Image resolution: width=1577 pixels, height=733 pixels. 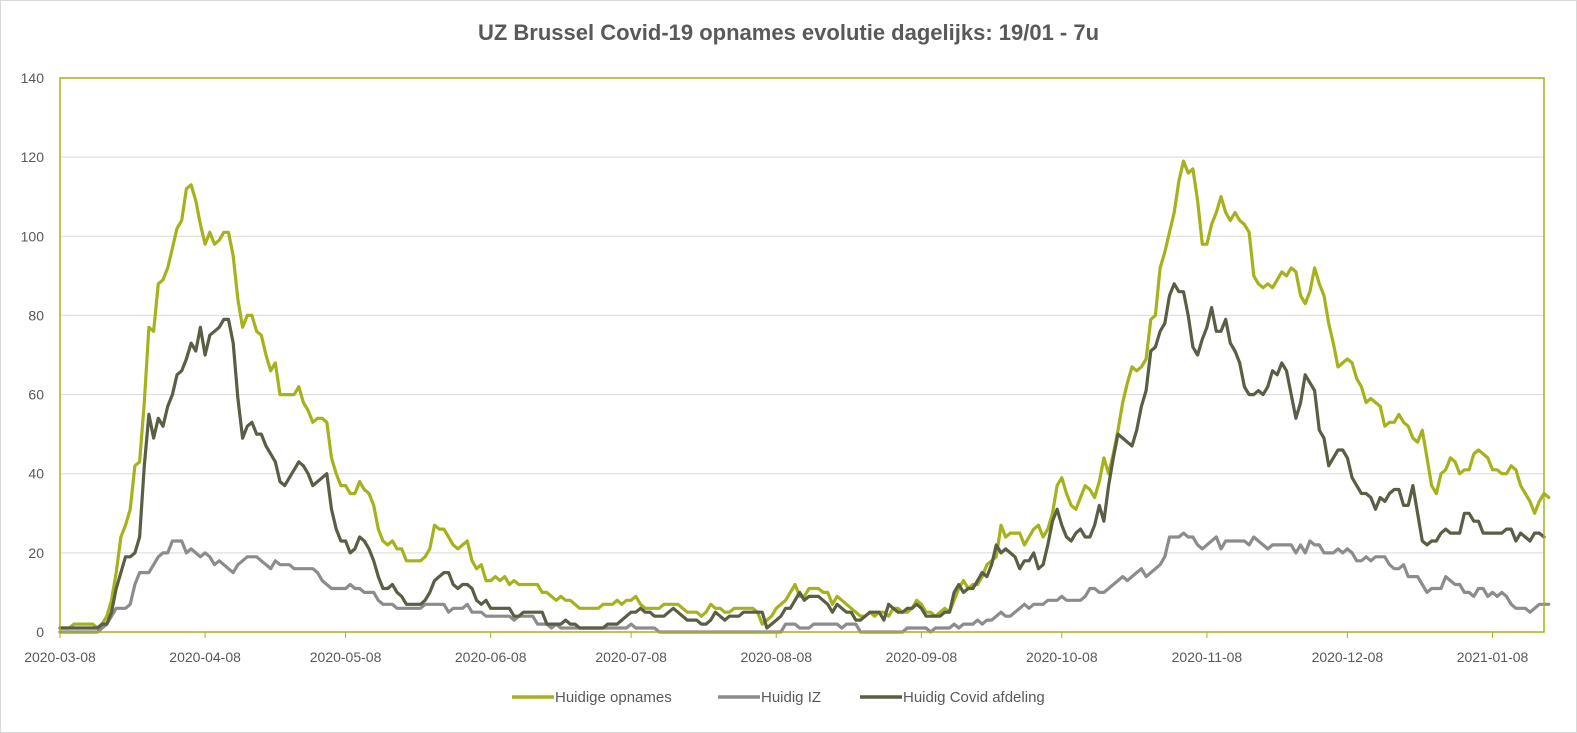 What do you see at coordinates (791, 697) in the screenshot?
I see `legend-label: Huidig IZ` at bounding box center [791, 697].